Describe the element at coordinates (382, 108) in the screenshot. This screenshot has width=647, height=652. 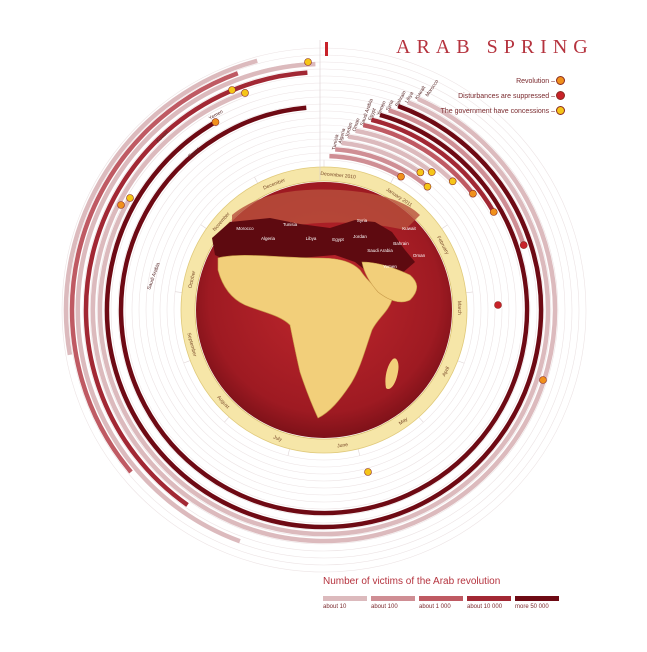
I see `country-label: Yemen` at that location.